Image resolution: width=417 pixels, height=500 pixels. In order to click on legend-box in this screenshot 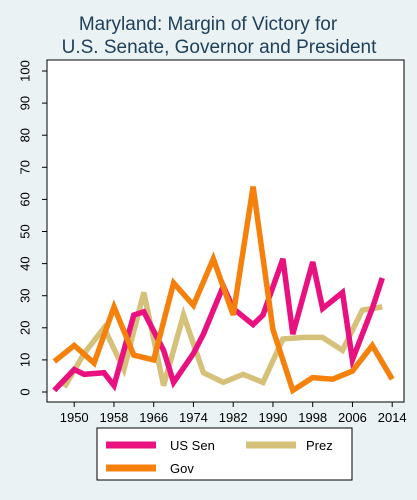, I will do `click(224, 454)`.